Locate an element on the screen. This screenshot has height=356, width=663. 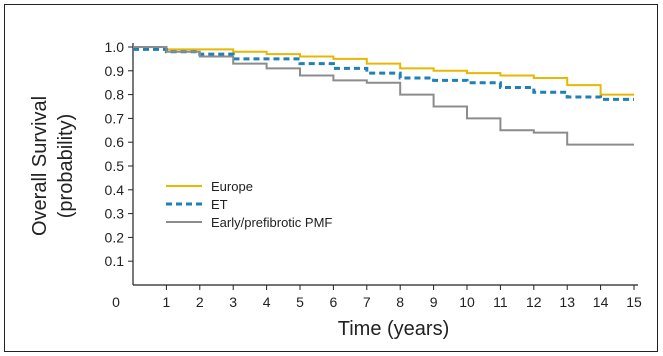
y-tick-label: 0.1 is located at coordinates (115, 261).